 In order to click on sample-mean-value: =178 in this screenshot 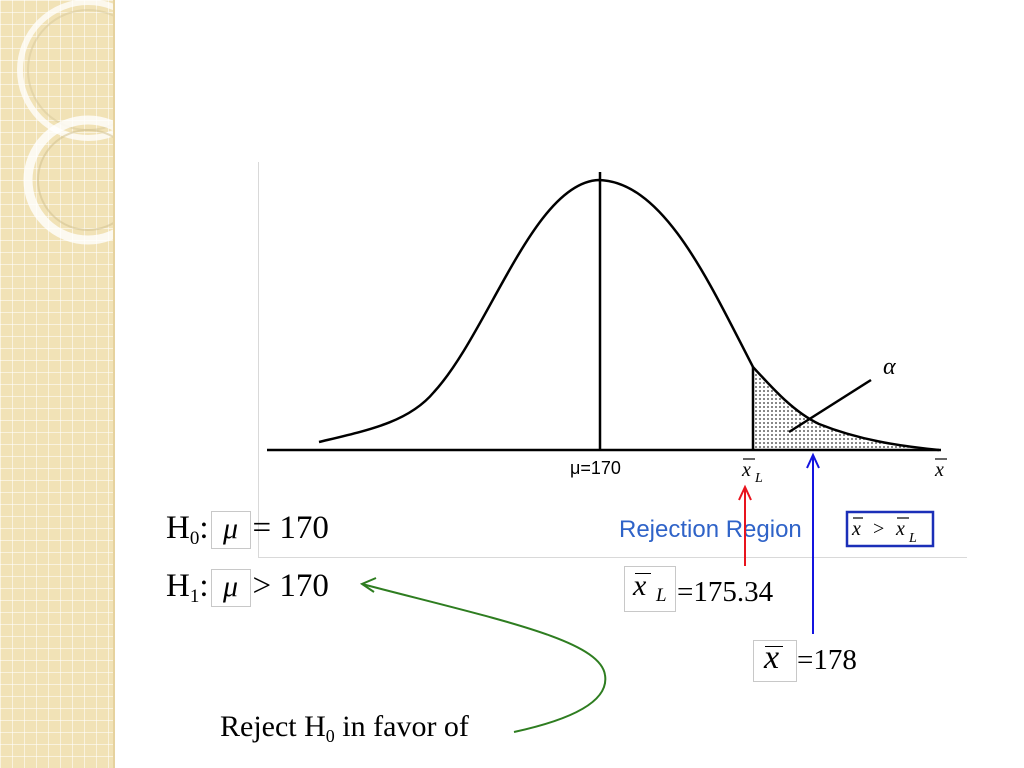, I will do `click(827, 660)`.